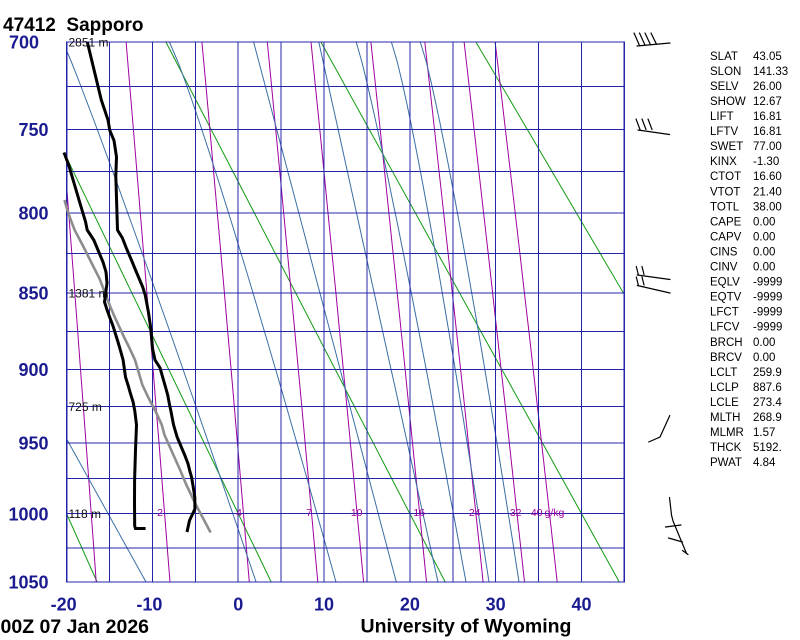 The height and width of the screenshot is (640, 800). Describe the element at coordinates (726, 298) in the screenshot. I see `svg-text: EQTV` at that location.